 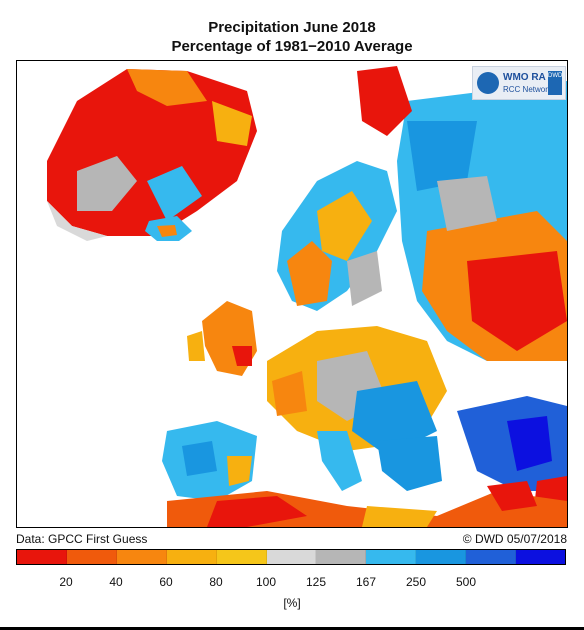 I want to click on map-title: Precipitation June 2018, so click(x=292, y=27).